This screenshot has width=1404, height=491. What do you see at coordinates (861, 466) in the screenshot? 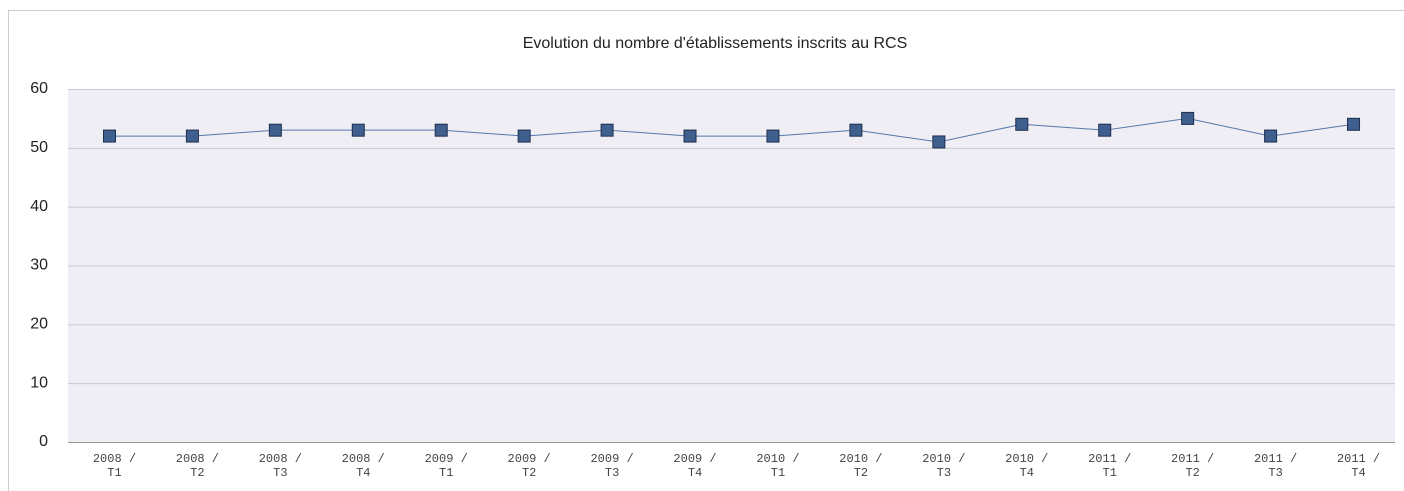
I see `x-tick-label: 2010 / T2` at bounding box center [861, 466].